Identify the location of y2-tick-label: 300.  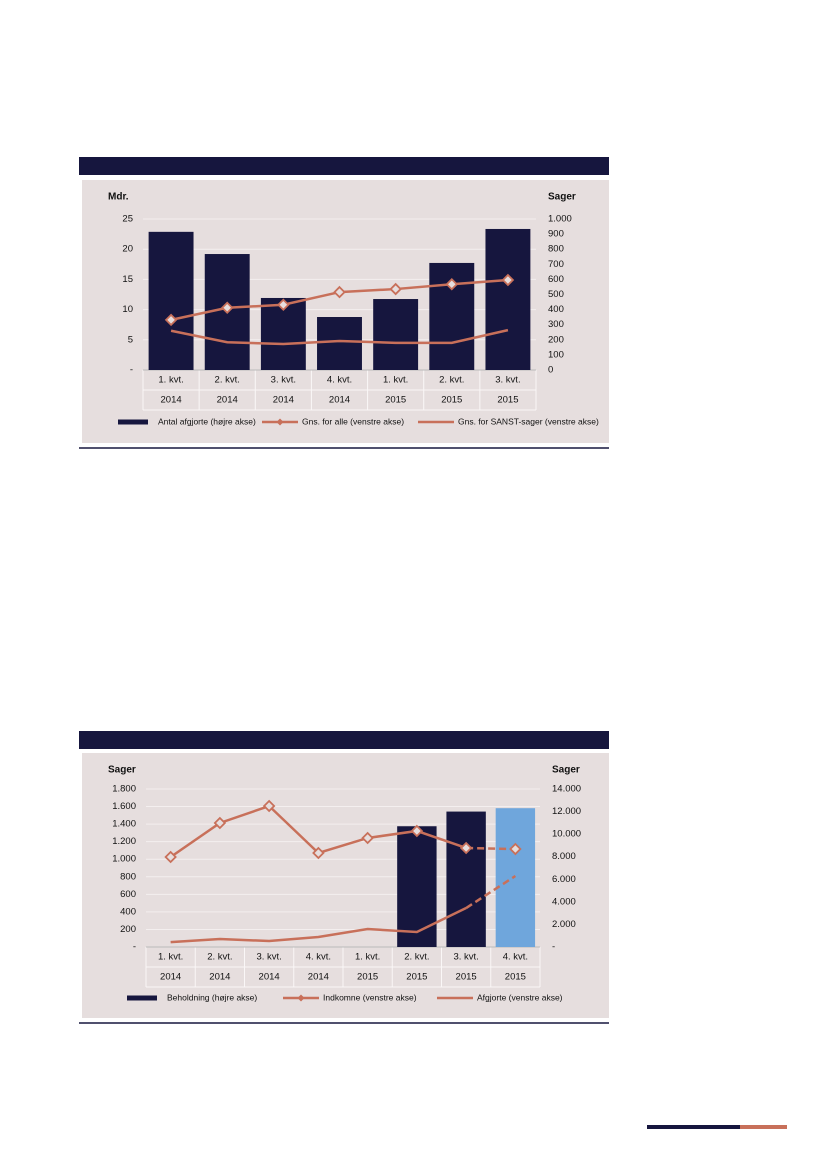
(556, 324).